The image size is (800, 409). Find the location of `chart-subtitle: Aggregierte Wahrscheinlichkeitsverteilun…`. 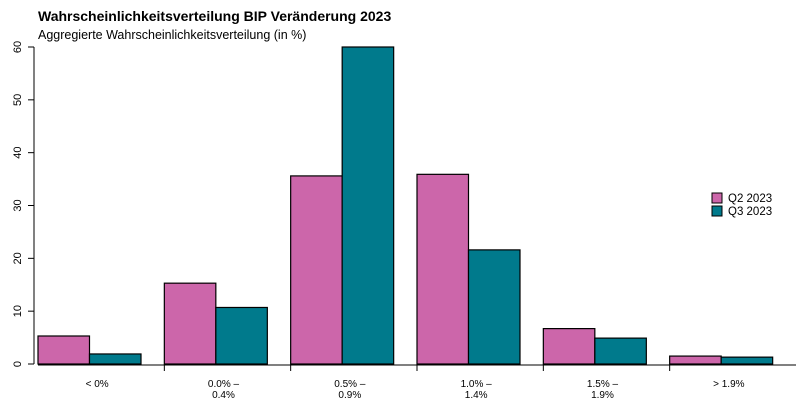

chart-subtitle: Aggregierte Wahrscheinlichkeitsverteilun… is located at coordinates (172, 35).